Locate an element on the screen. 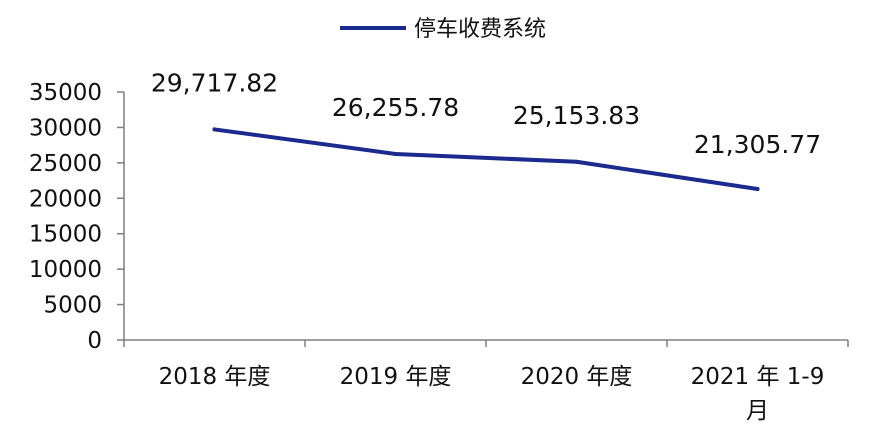  y-tick-label: 10000 is located at coordinates (65, 270).